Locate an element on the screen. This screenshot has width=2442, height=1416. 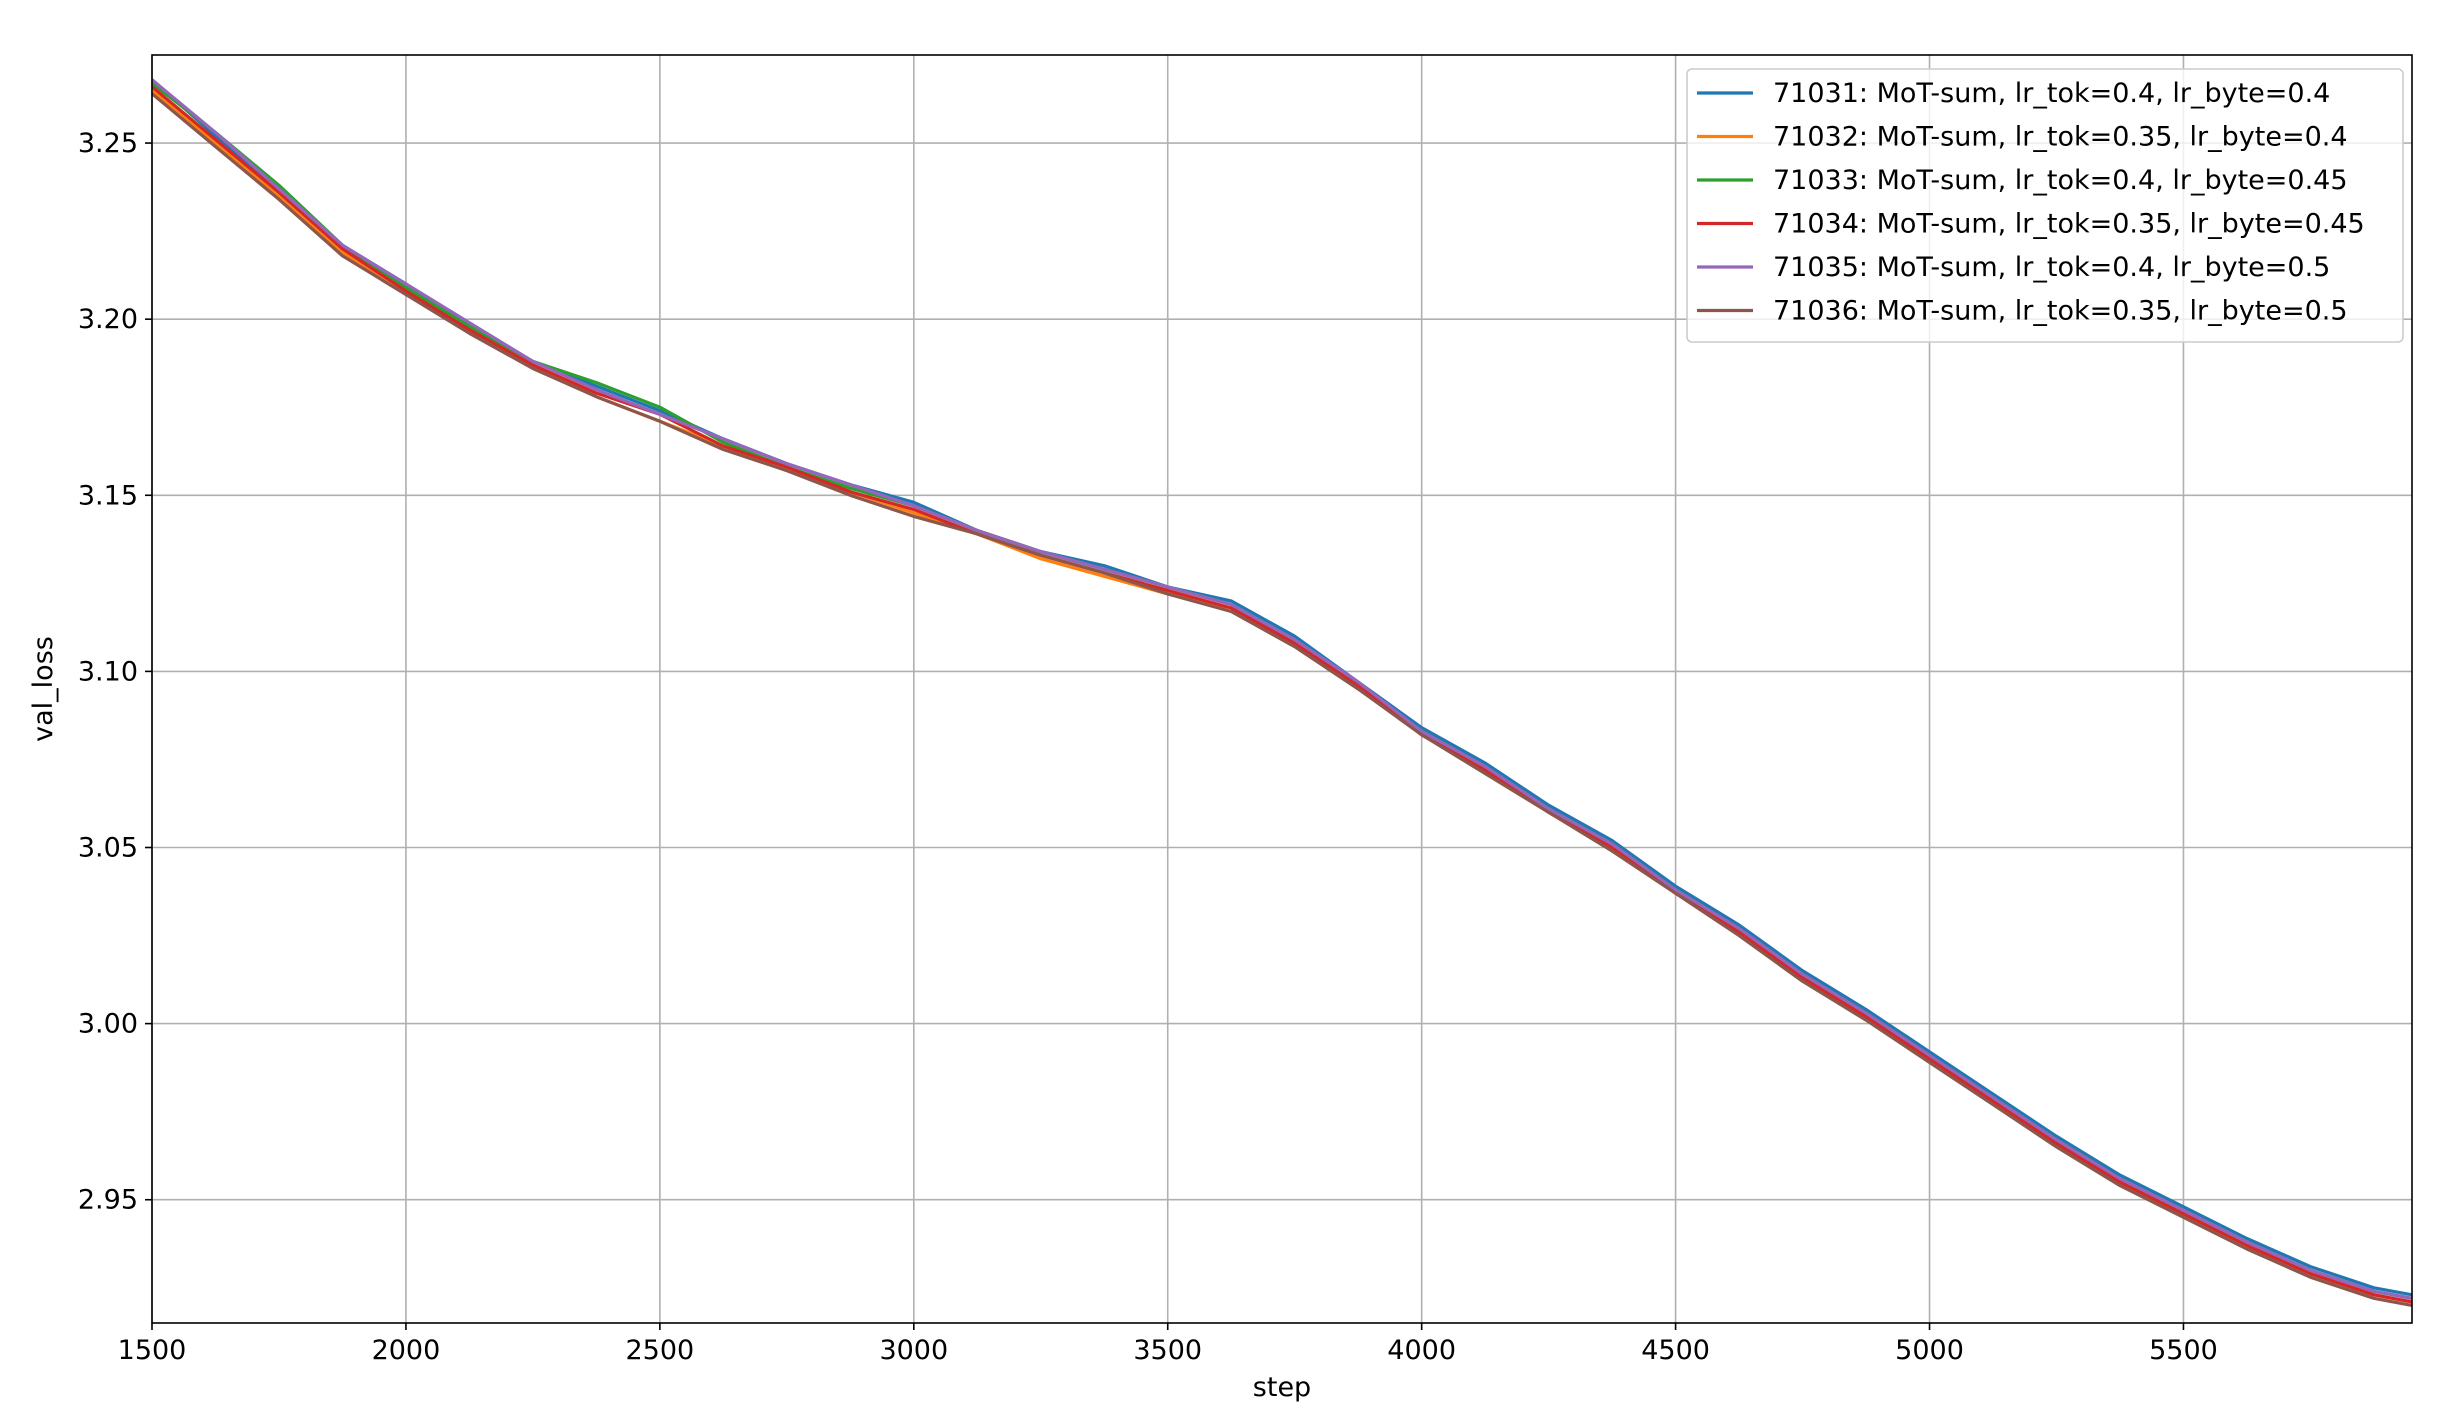
y-axis-label: val_loss is located at coordinates (43, 689).